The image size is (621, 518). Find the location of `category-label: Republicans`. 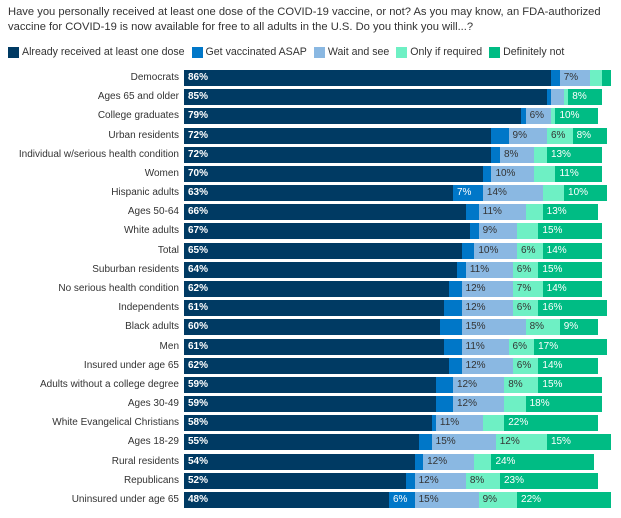

category-label: Republicans is located at coordinates (151, 480).